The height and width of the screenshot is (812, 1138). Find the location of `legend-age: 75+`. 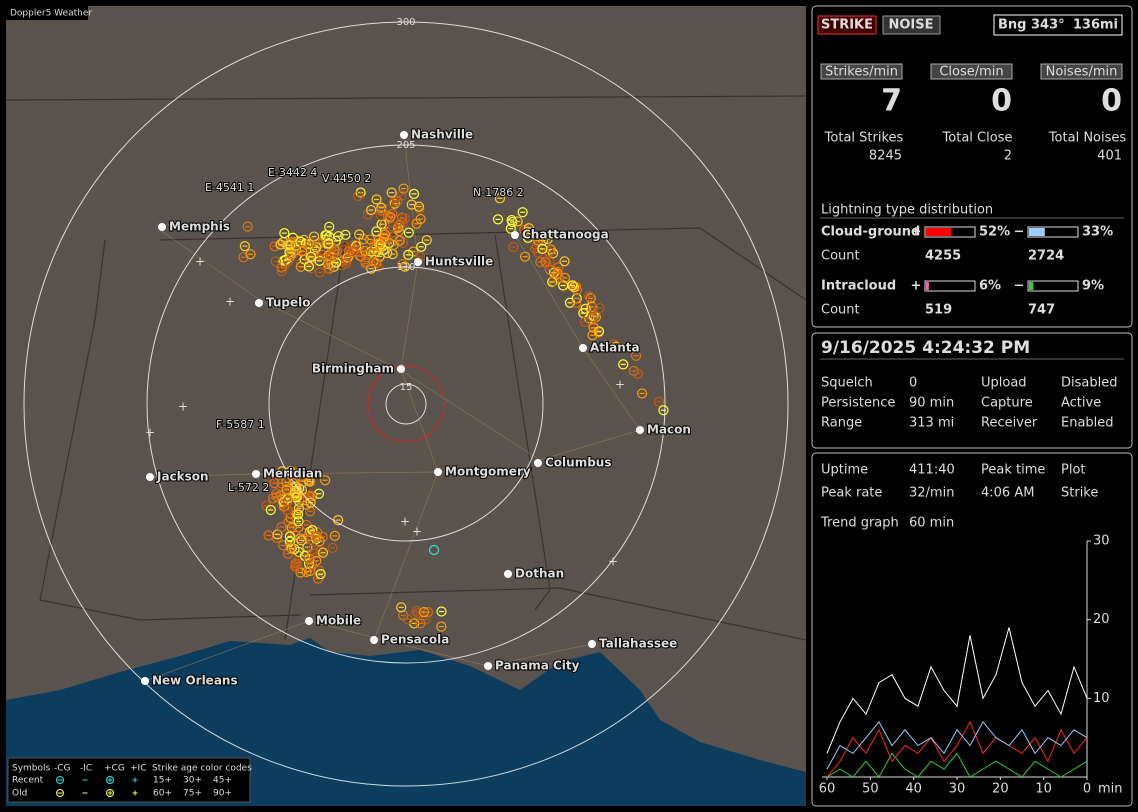

legend-age: 75+ is located at coordinates (192, 794).